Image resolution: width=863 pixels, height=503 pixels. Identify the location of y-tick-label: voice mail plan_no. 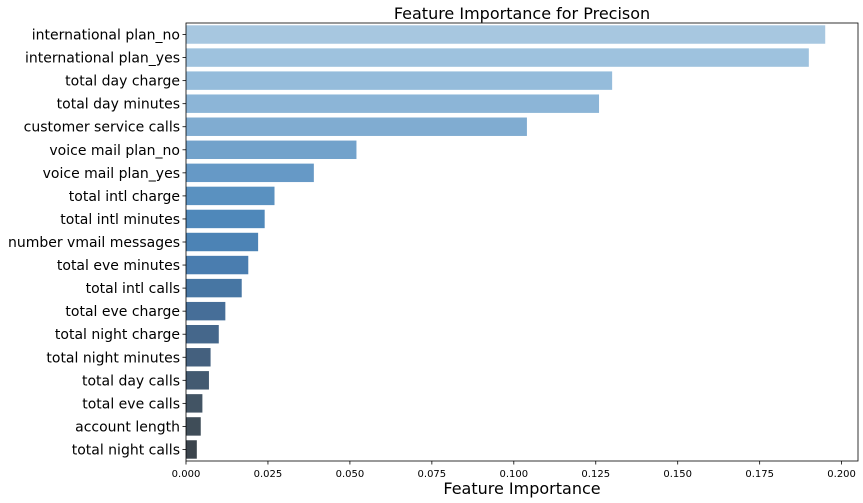
(114, 151).